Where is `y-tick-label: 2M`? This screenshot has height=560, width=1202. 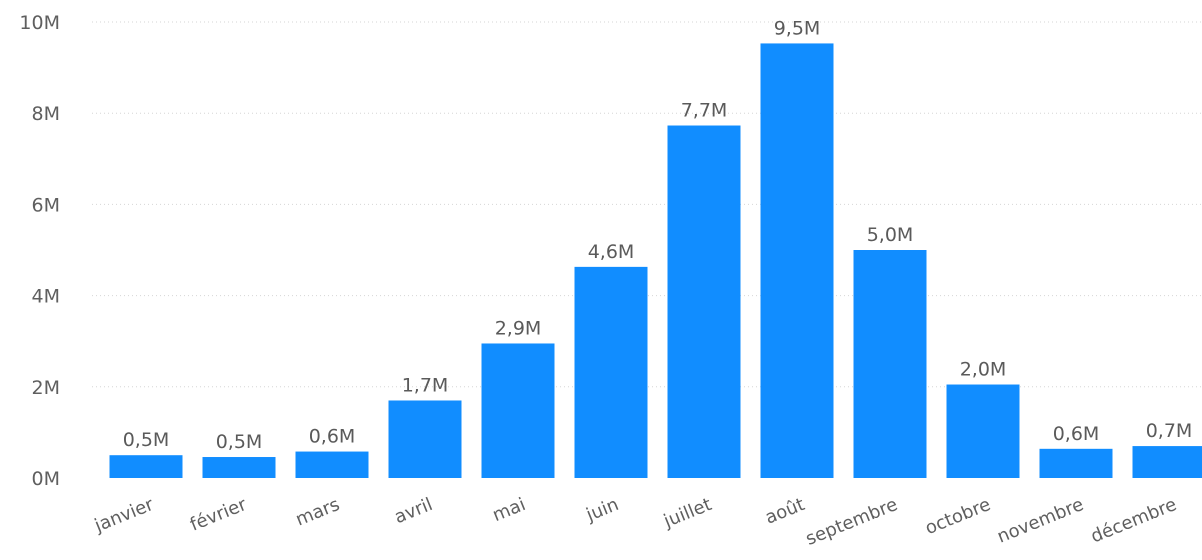
y-tick-label: 2M is located at coordinates (46, 388).